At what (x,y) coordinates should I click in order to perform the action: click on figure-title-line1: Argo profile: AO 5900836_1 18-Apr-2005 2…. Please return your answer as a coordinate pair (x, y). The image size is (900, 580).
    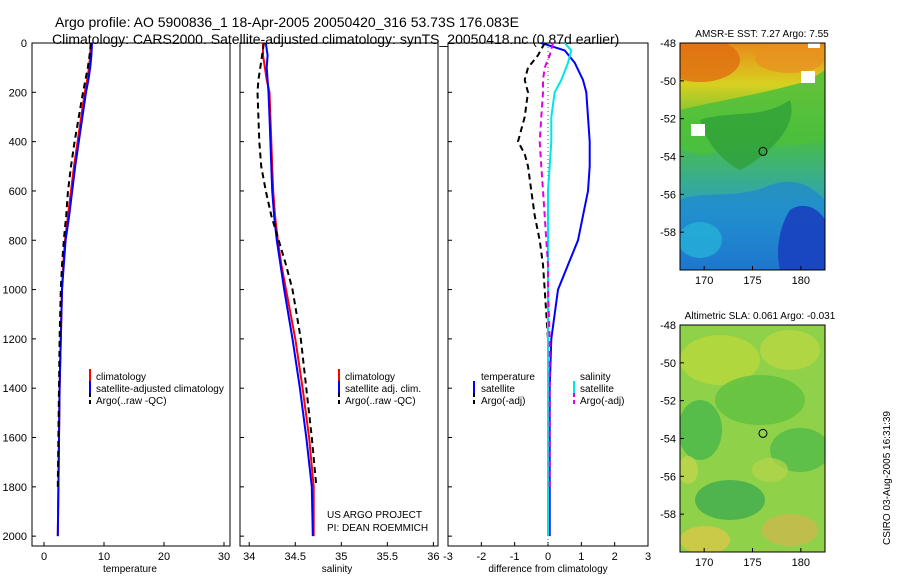
    Looking at the image, I should click on (287, 22).